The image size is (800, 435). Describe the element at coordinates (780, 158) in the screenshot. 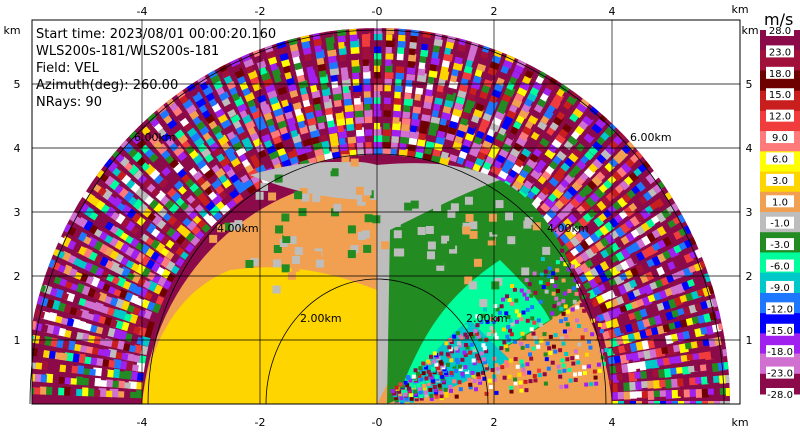

I see `colorbar-label-bg` at that location.